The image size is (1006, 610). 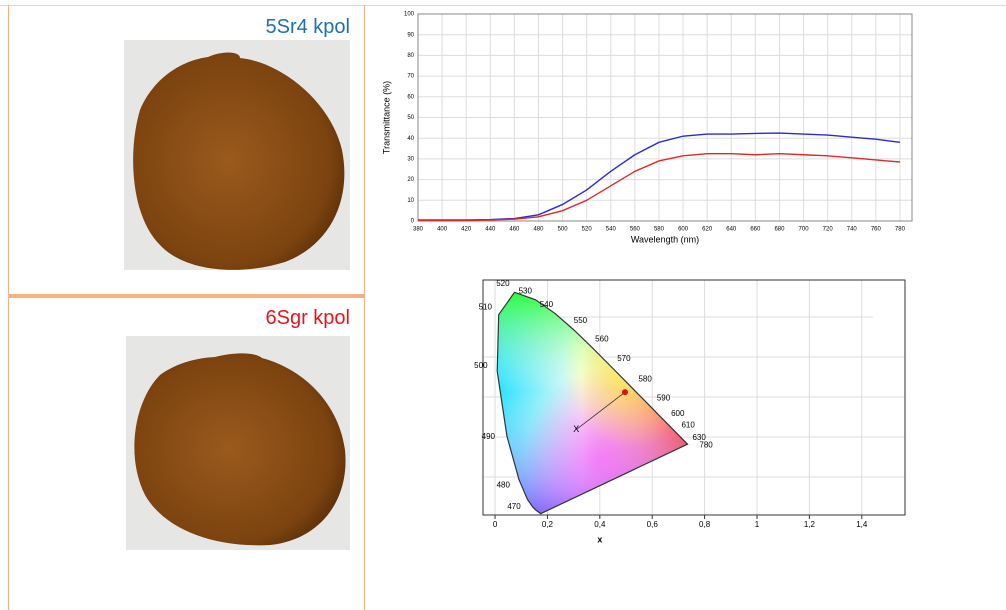 What do you see at coordinates (755, 230) in the screenshot?
I see `x-tick-label: 660` at bounding box center [755, 230].